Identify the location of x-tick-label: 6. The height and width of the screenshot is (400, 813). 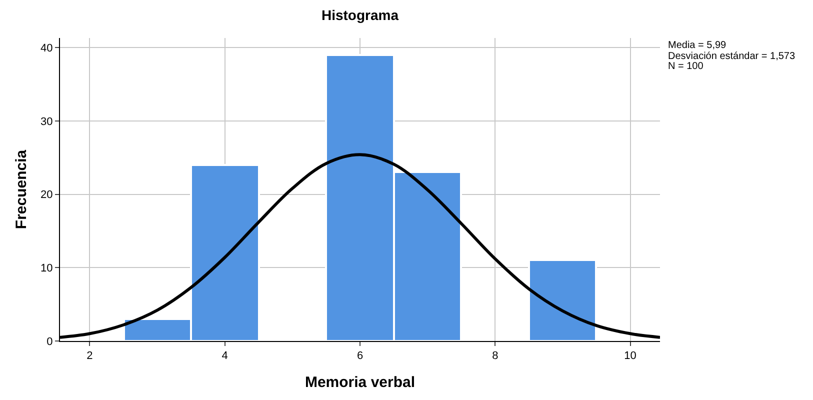
(360, 356).